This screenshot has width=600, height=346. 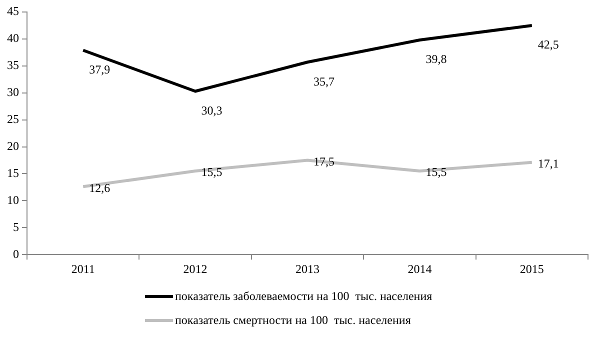 What do you see at coordinates (99, 187) in the screenshot?
I see `data-label: 12,6` at bounding box center [99, 187].